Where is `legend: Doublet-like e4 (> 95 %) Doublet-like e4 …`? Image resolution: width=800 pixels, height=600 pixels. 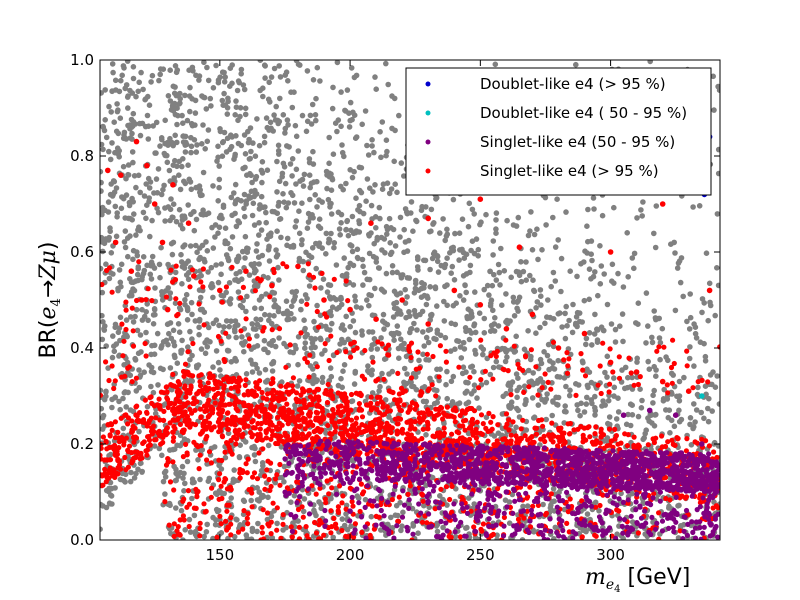
legend: Doublet-like e4 (> 95 %) Doublet-like e4 … is located at coordinates (558, 131).